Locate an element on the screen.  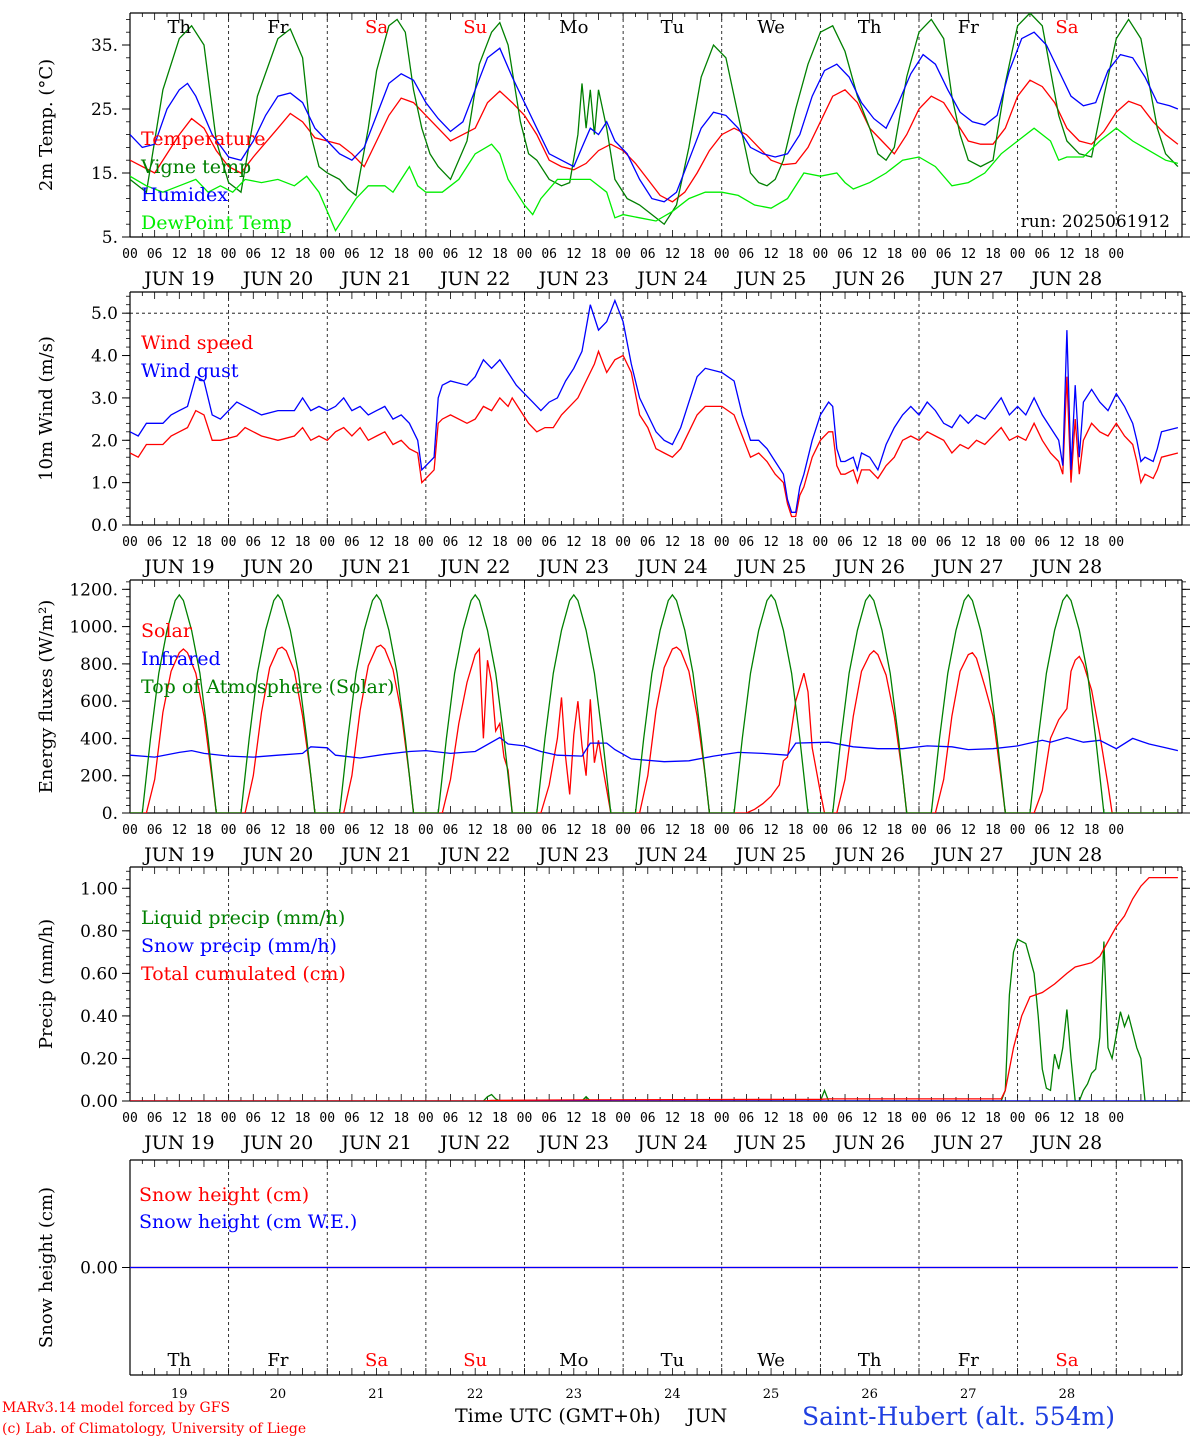
date-label: JUN 26 is located at coordinates (868, 279).